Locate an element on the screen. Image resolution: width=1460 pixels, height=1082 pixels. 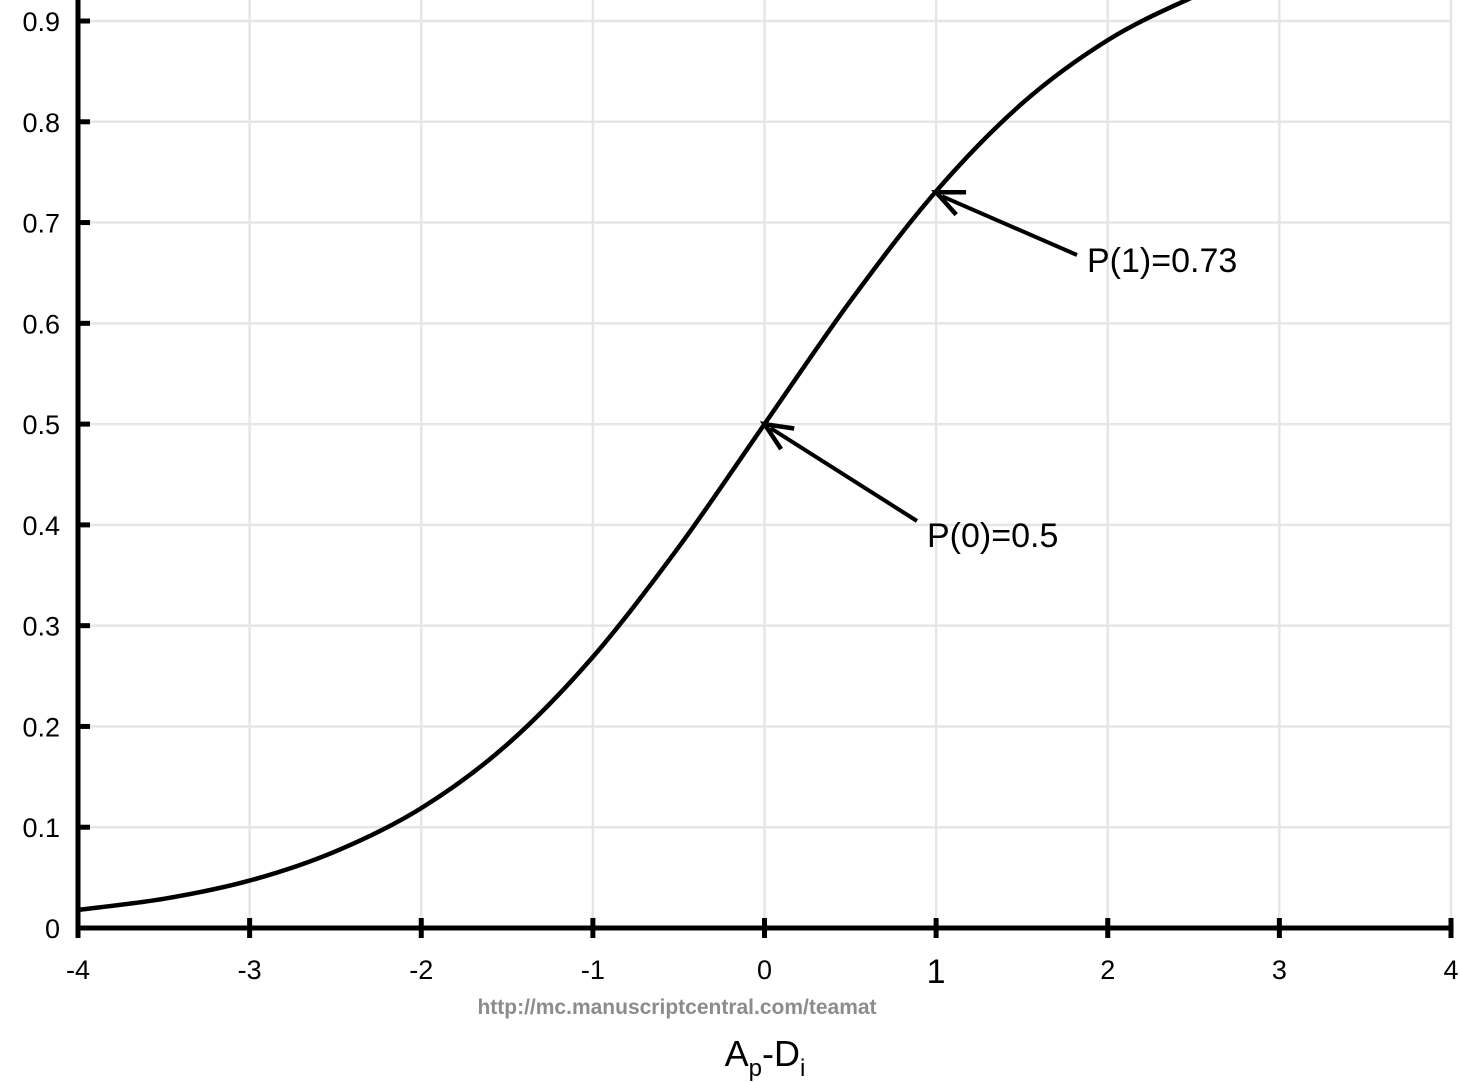
annotation-label: P(0)=0.5 is located at coordinates (992, 536).